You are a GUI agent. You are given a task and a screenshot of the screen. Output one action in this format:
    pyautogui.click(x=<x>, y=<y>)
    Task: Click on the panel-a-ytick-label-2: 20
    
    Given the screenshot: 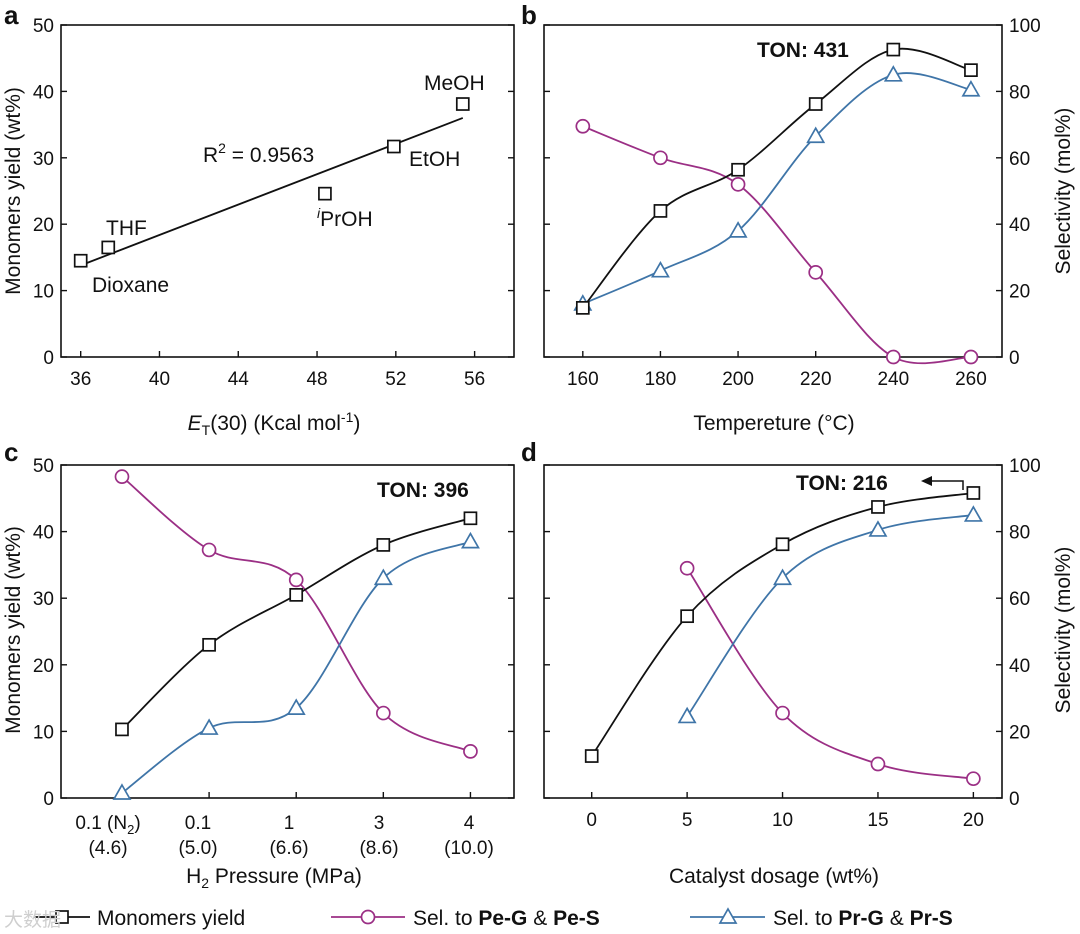 What is the action you would take?
    pyautogui.click(x=43, y=225)
    